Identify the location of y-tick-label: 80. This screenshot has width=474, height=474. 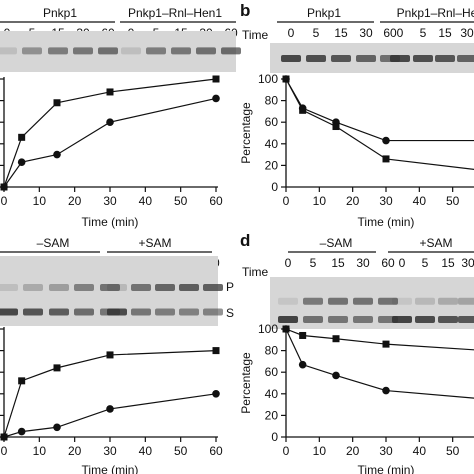
(272, 351).